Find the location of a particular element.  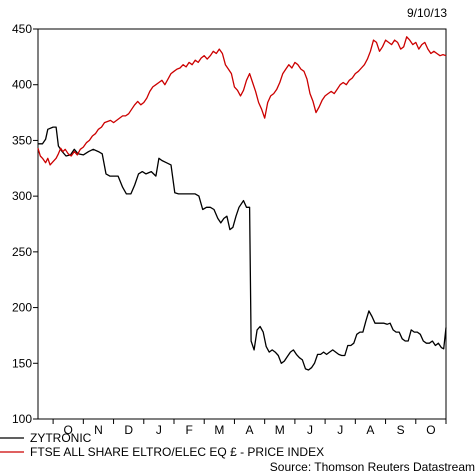

y-tick-label: 200 is located at coordinates (22, 308).